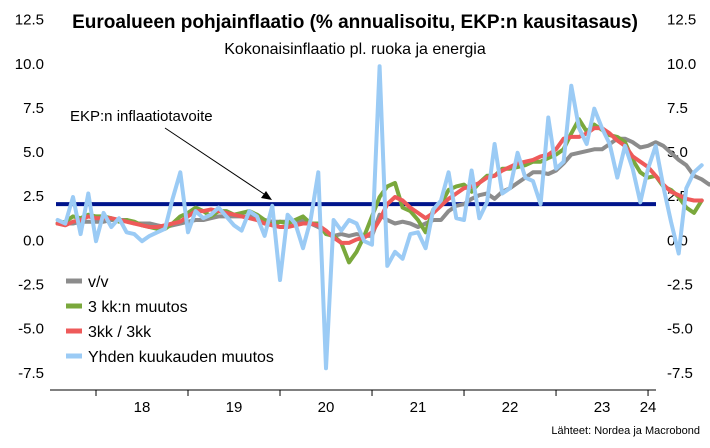 The height and width of the screenshot is (448, 710). Describe the element at coordinates (141, 116) in the screenshot. I see `target-annotation: EKP:n inflaatiotavoite` at that location.